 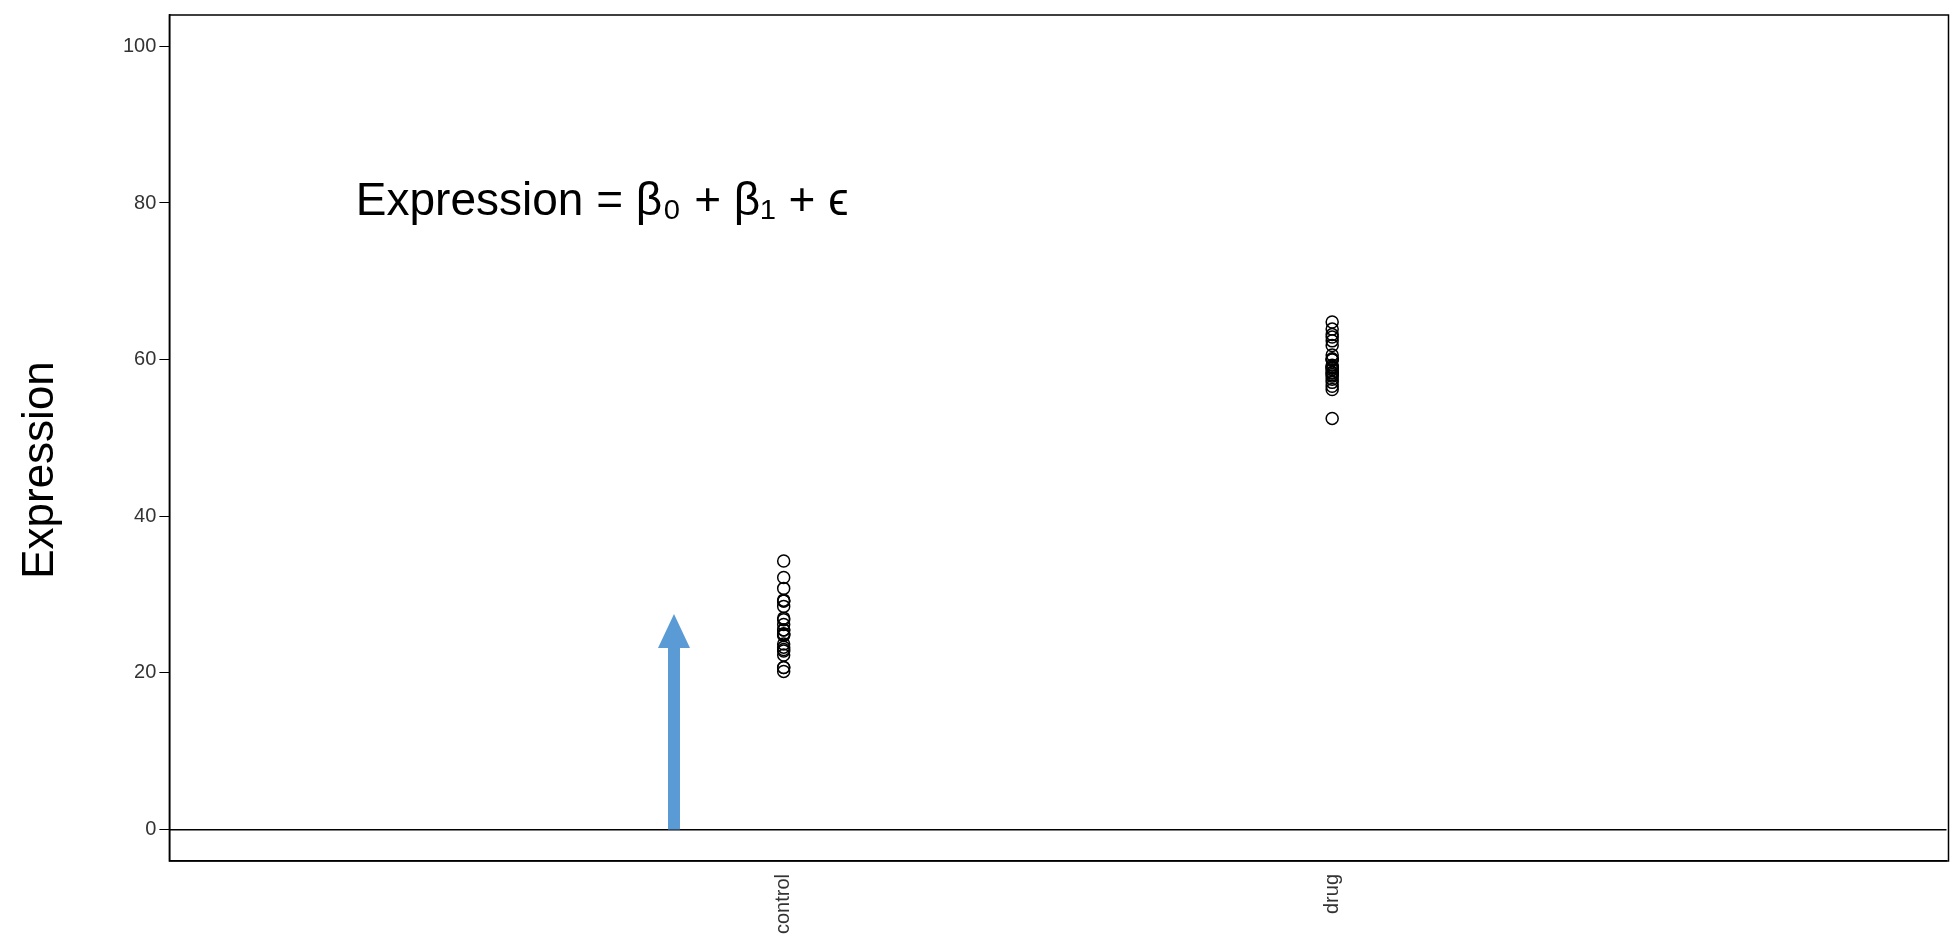 I want to click on y-tick-label: 20, so click(x=145, y=671).